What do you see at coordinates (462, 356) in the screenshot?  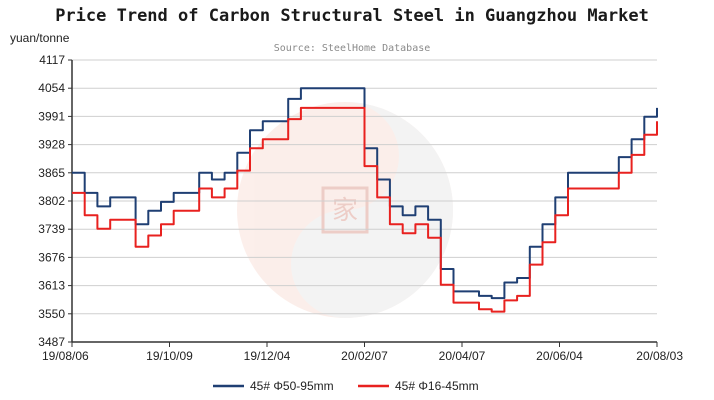 I see `x-tick-label: 20/04/07` at bounding box center [462, 356].